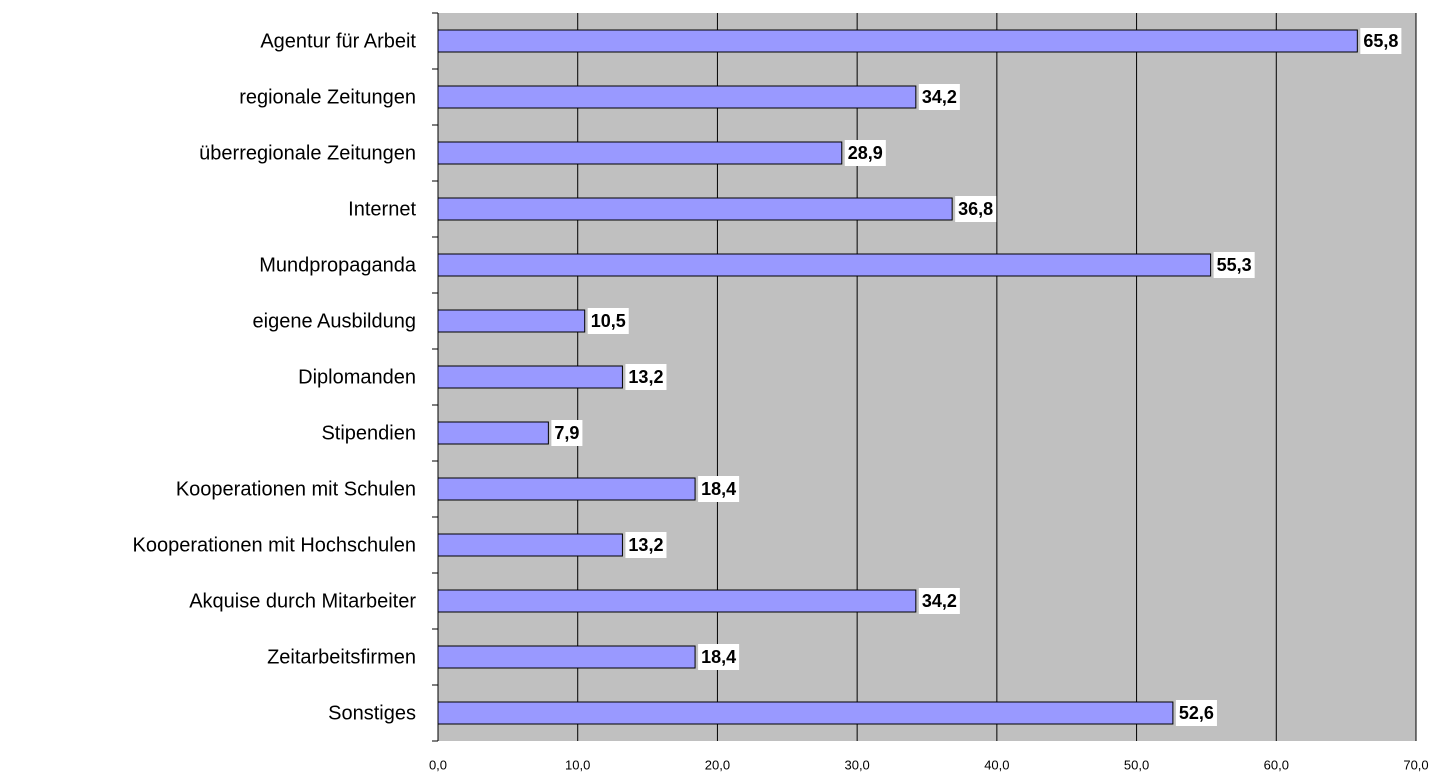 This screenshot has width=1436, height=773. What do you see at coordinates (717, 764) in the screenshot?
I see `x-tick-label: 20,0` at bounding box center [717, 764].